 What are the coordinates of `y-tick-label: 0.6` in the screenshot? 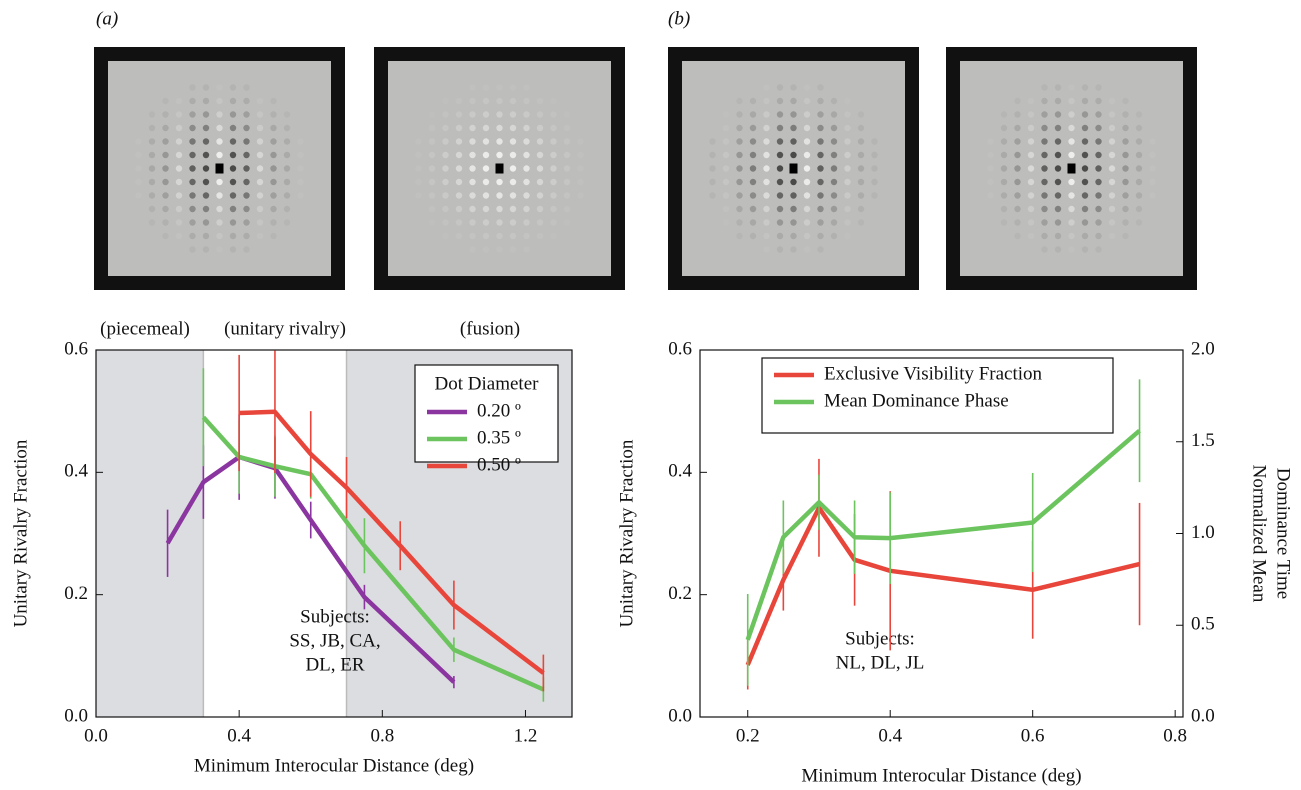 It's located at (76, 348).